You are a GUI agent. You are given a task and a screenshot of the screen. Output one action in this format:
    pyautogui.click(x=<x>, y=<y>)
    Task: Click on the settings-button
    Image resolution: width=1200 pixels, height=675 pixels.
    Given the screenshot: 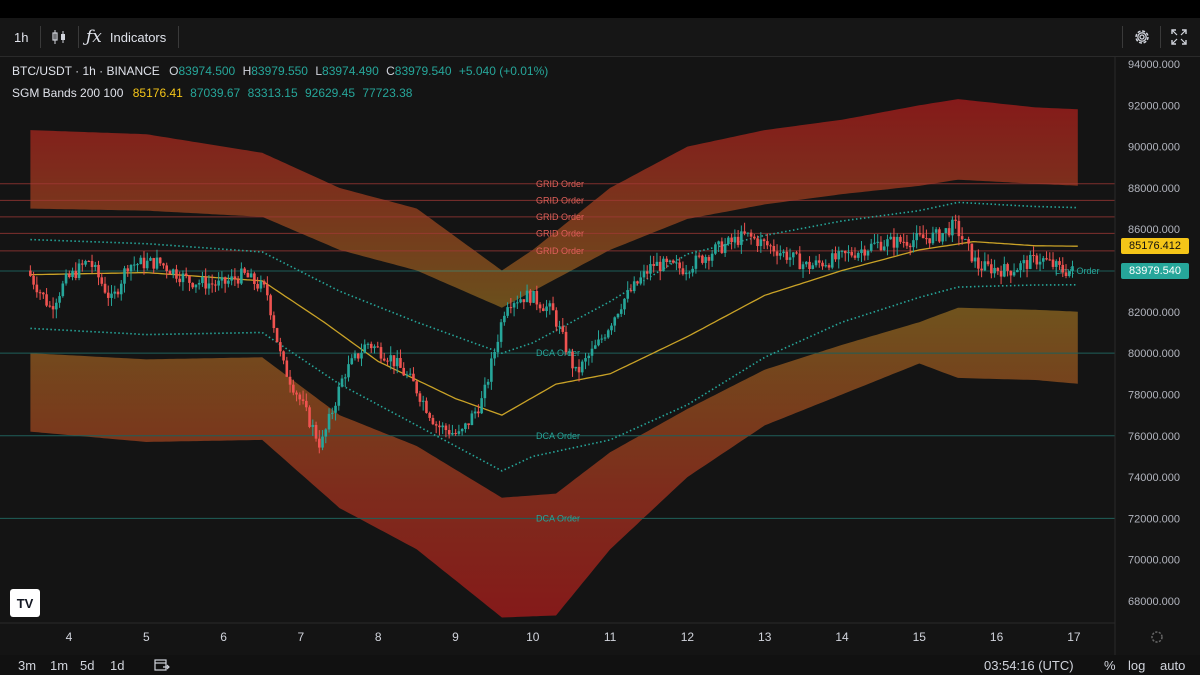 What is the action you would take?
    pyautogui.click(x=1142, y=37)
    